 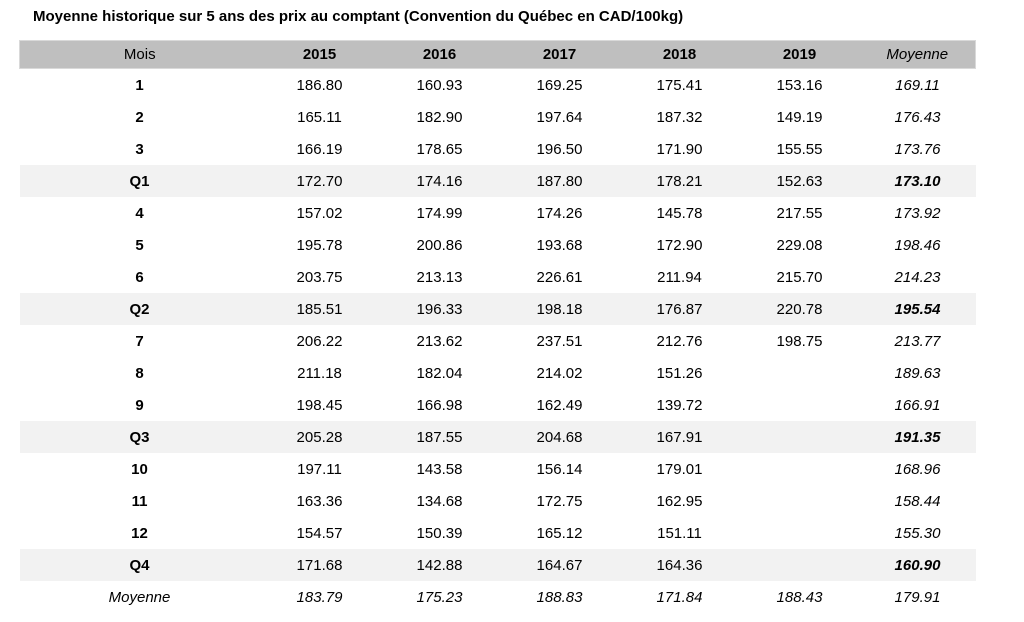 What do you see at coordinates (139, 373) in the screenshot?
I see `row-label: 8` at bounding box center [139, 373].